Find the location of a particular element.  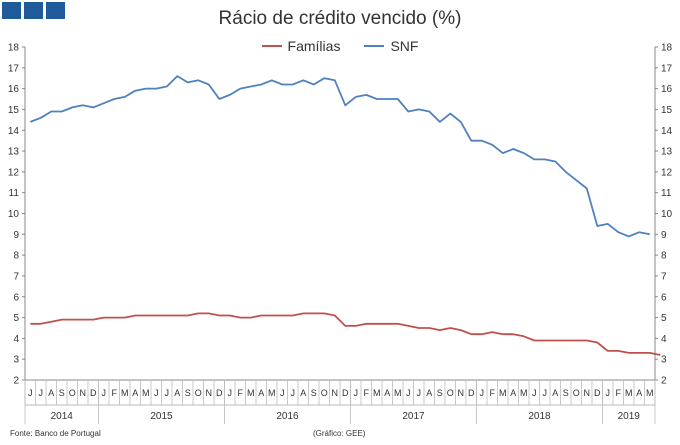

chart-title: Rácio de crédito vencido (%) is located at coordinates (340, 18).